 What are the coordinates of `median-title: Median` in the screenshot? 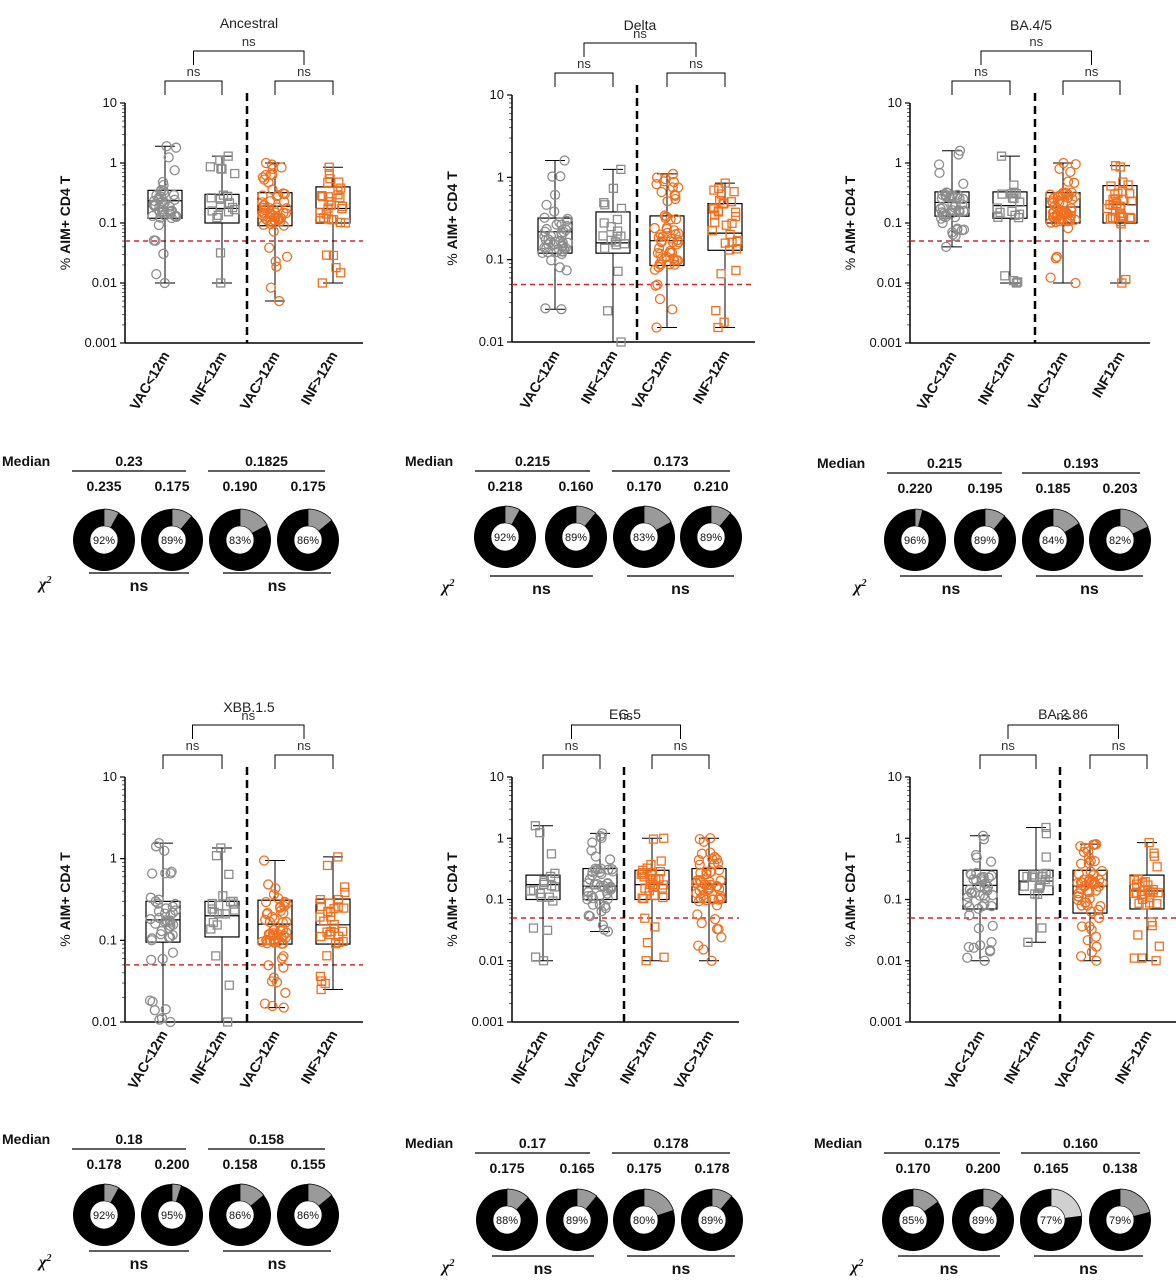 It's located at (26, 1139).